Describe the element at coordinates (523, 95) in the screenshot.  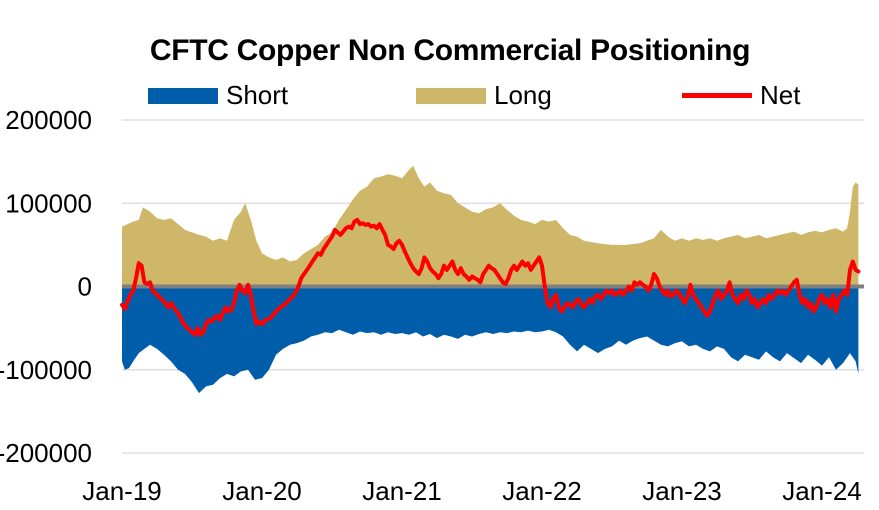
I see `legend-label-long: Long` at that location.